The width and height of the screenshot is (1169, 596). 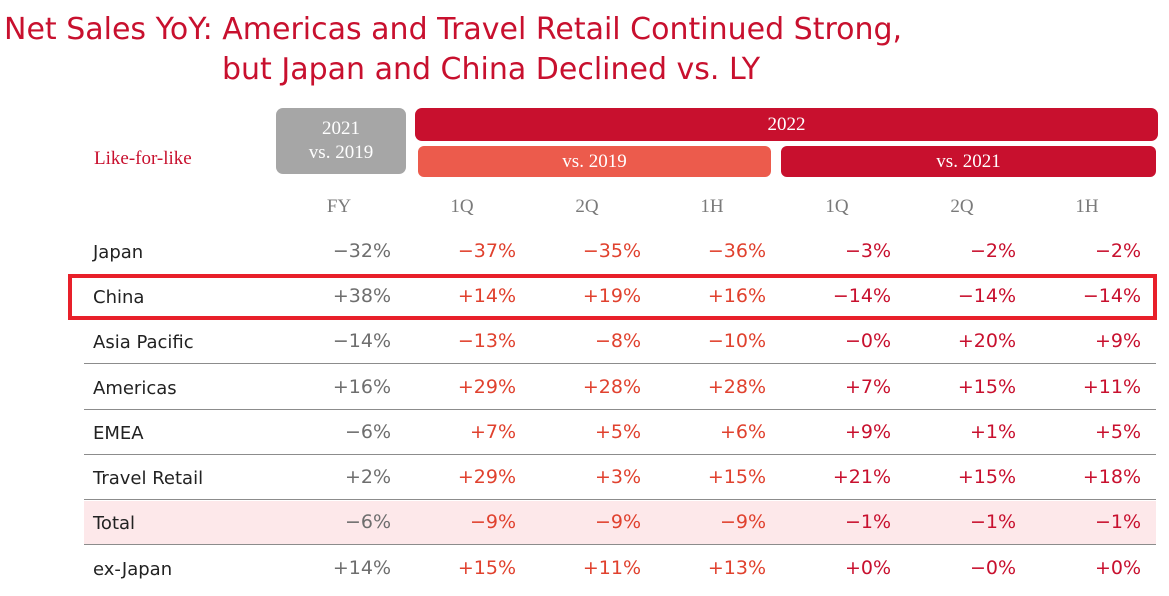 I want to click on cell-2019-1h: +6%, so click(x=742, y=432).